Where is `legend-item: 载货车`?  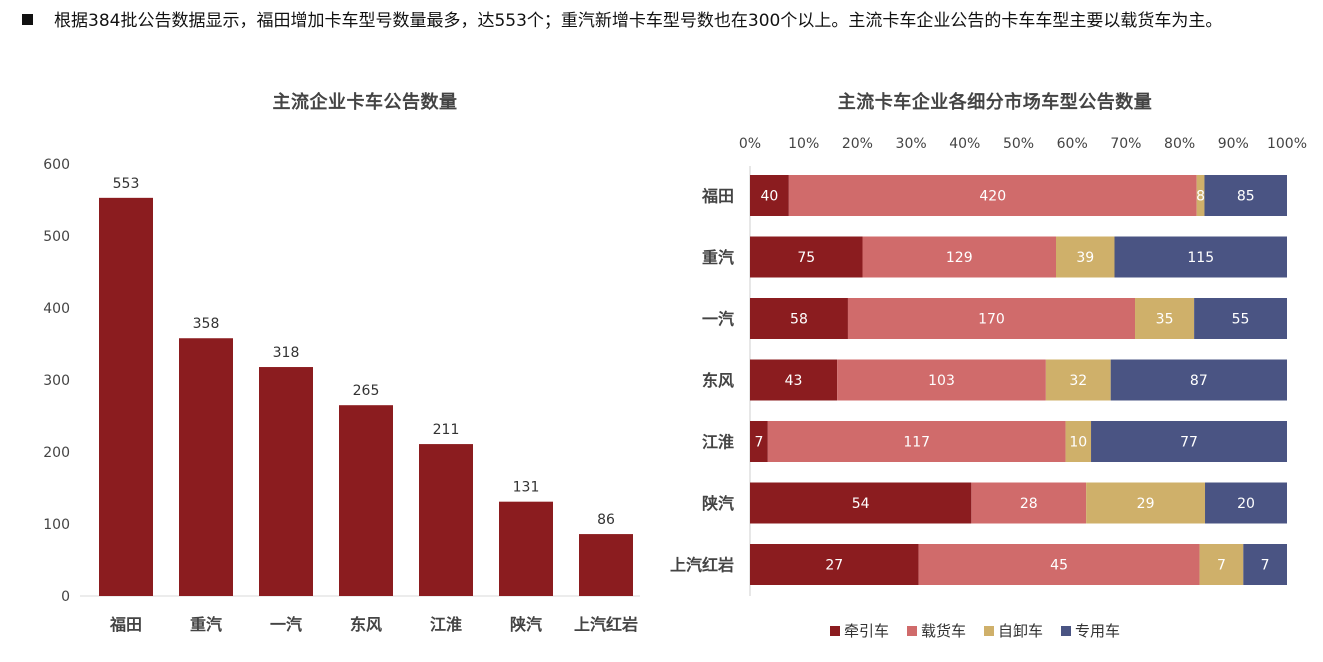
legend-item: 载货车 is located at coordinates (936, 630).